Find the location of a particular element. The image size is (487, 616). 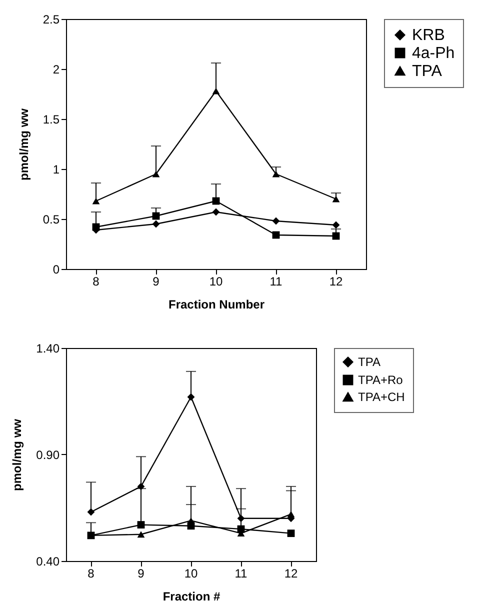

y-tick-label: 0 is located at coordinates (56, 269).